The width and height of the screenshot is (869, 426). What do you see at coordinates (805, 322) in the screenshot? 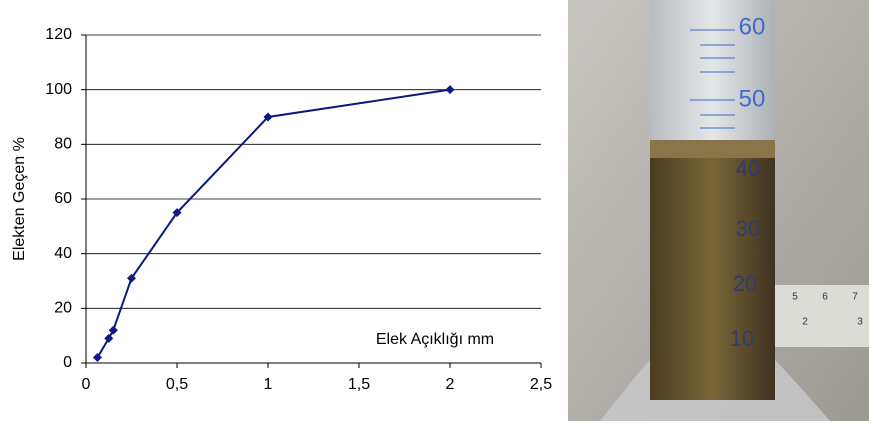
I see `ruler-label: 2` at bounding box center [805, 322].